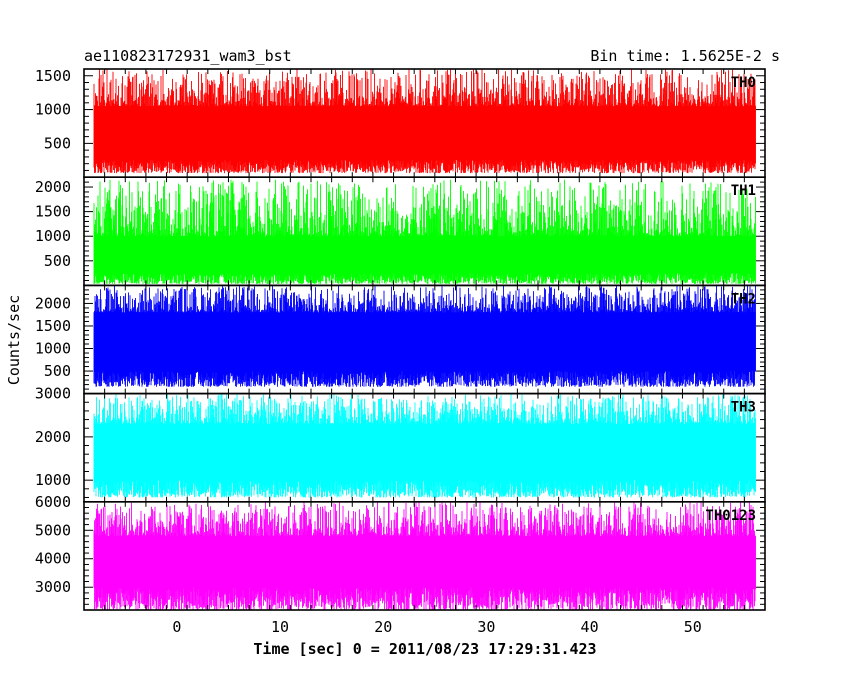  Describe the element at coordinates (53, 530) in the screenshot. I see `y-tick-label: 5000` at that location.